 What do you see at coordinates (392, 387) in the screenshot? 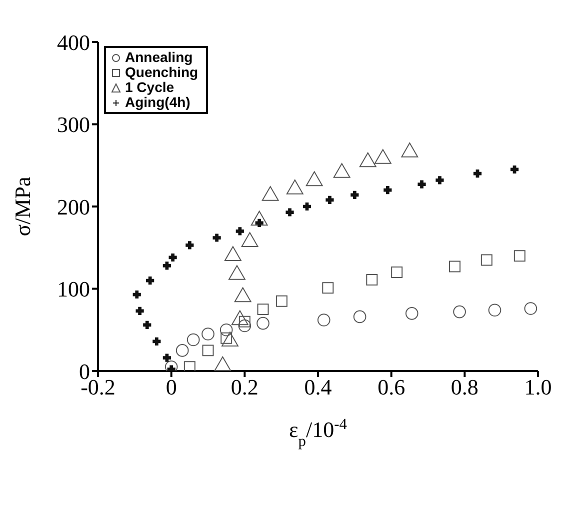
I see `x-tick-label: 0.6` at bounding box center [392, 387].